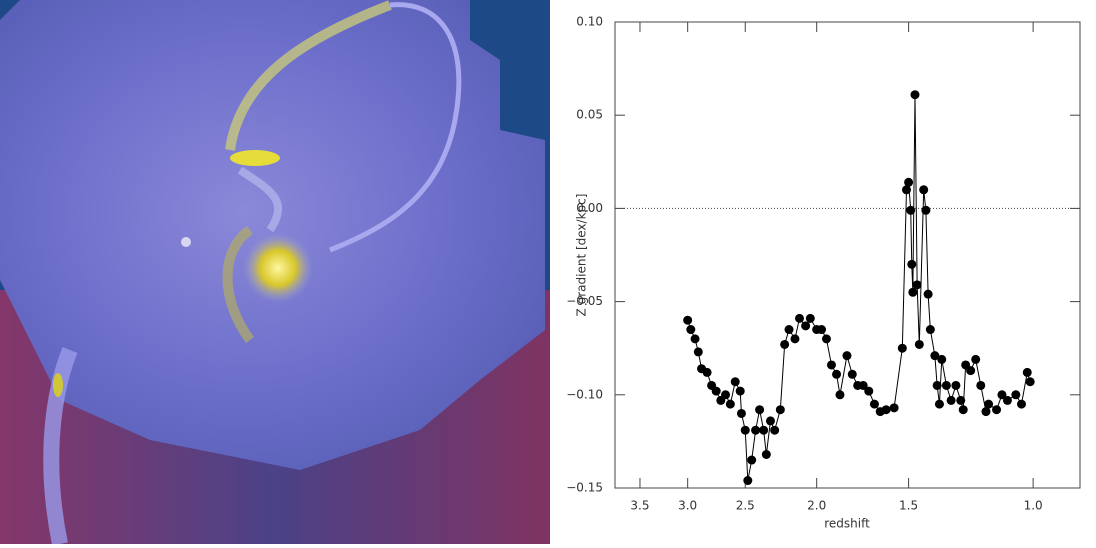 Image resolution: width=1096 pixels, height=548 pixels. What do you see at coordinates (584, 488) in the screenshot?
I see `y-tick-label: −0.15` at bounding box center [584, 488].